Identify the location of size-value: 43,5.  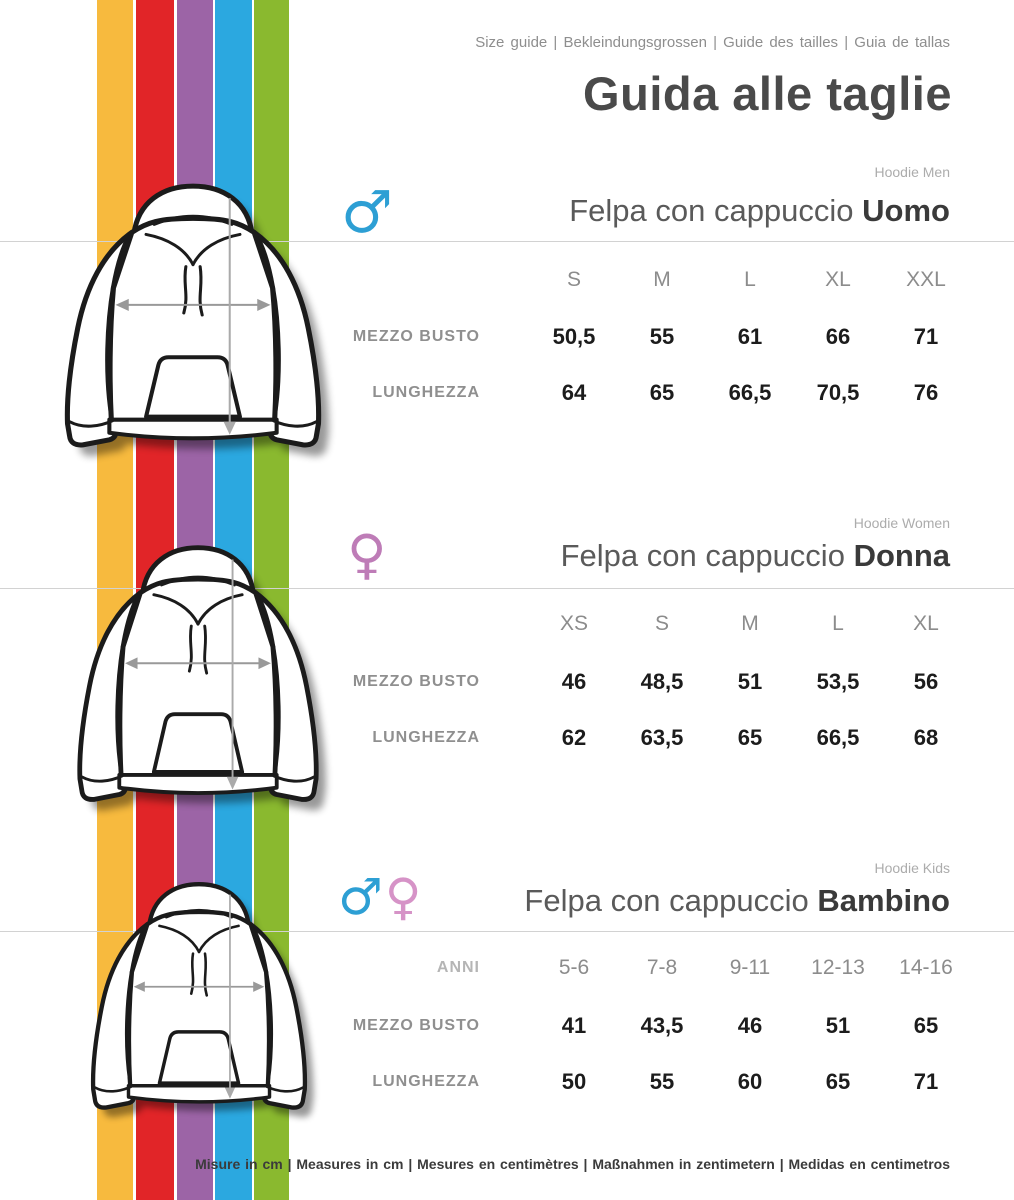
(662, 1025).